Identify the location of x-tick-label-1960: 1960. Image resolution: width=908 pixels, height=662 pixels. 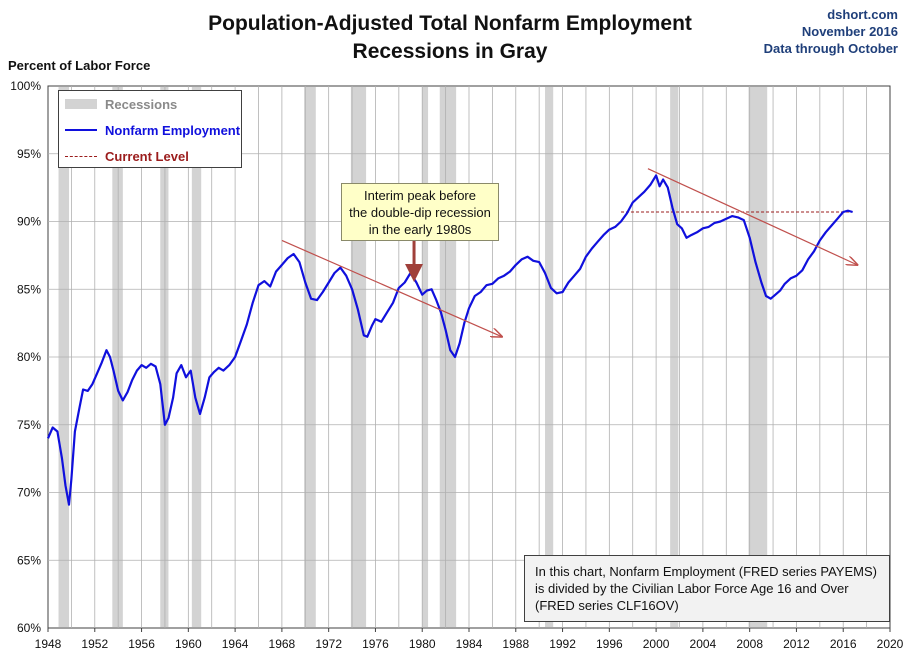
(188, 644).